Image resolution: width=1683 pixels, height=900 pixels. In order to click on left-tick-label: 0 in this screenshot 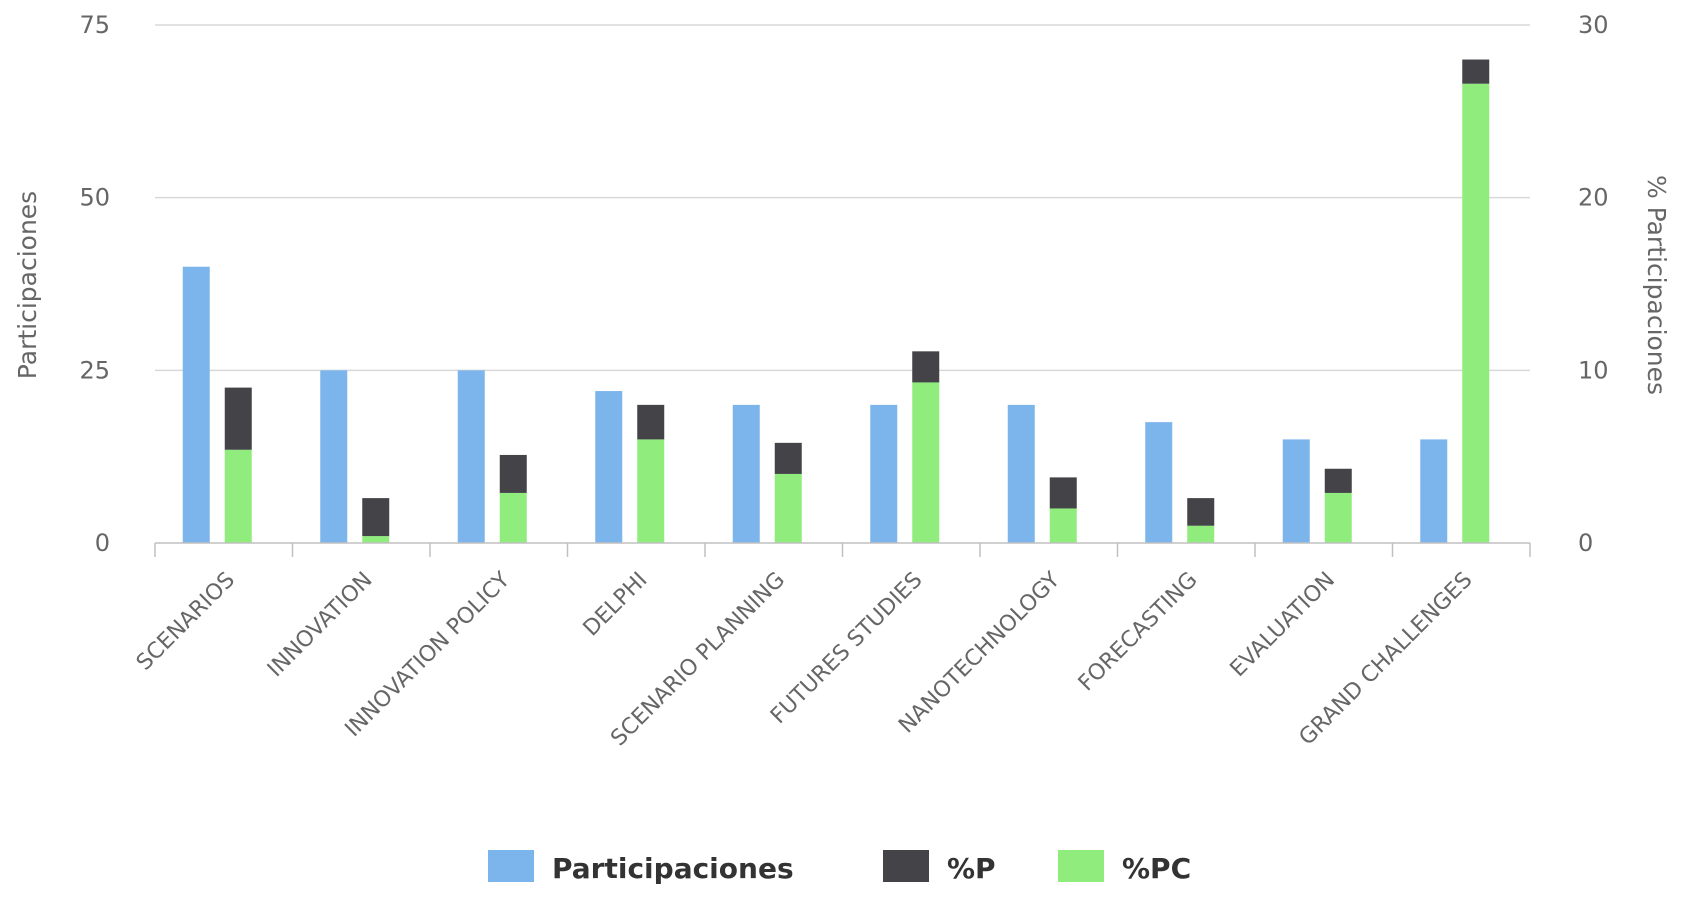, I will do `click(102, 543)`.